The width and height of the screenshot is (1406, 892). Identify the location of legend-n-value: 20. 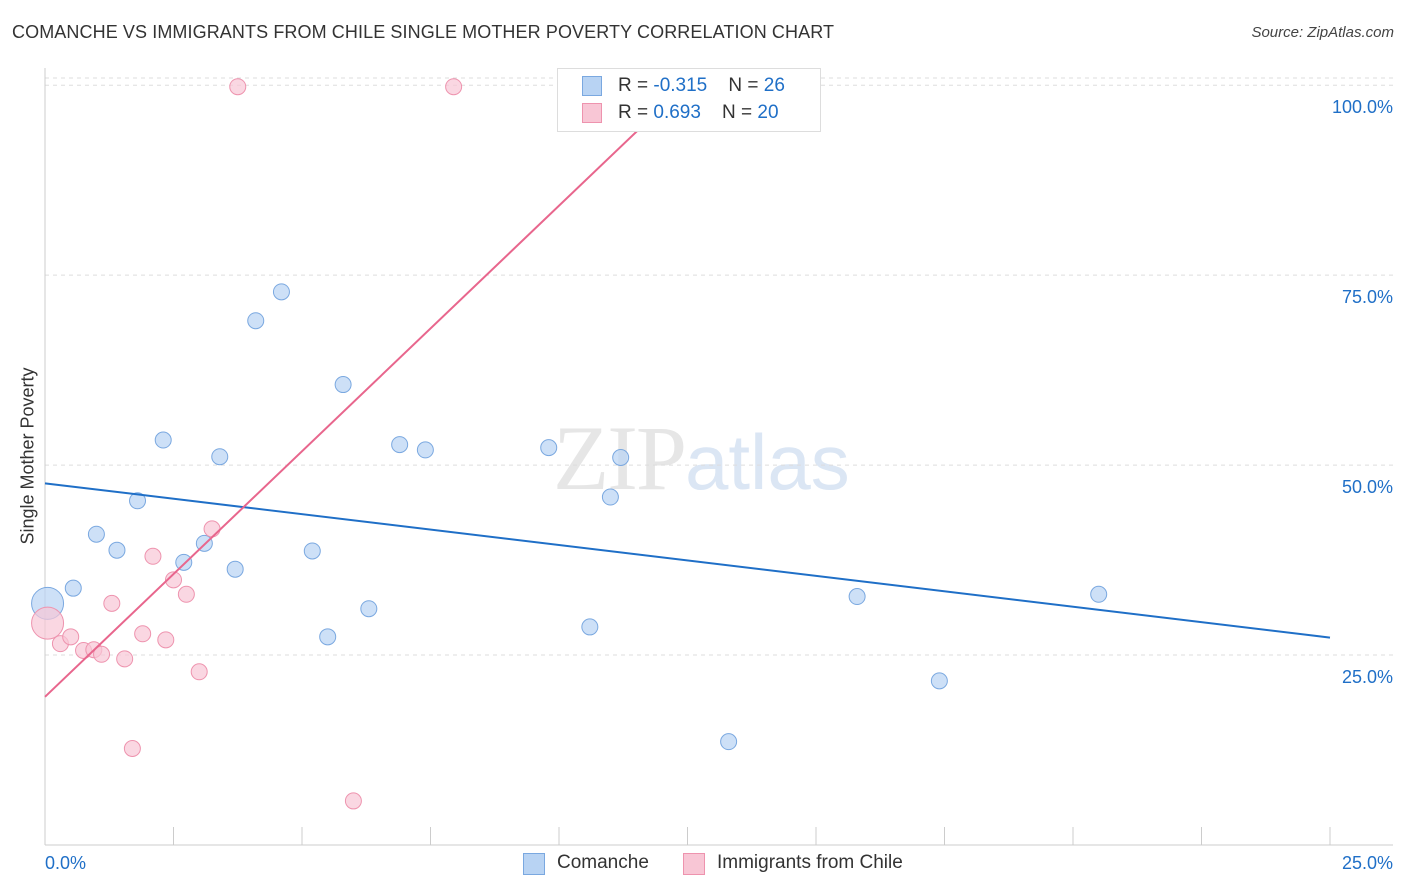
(768, 112).